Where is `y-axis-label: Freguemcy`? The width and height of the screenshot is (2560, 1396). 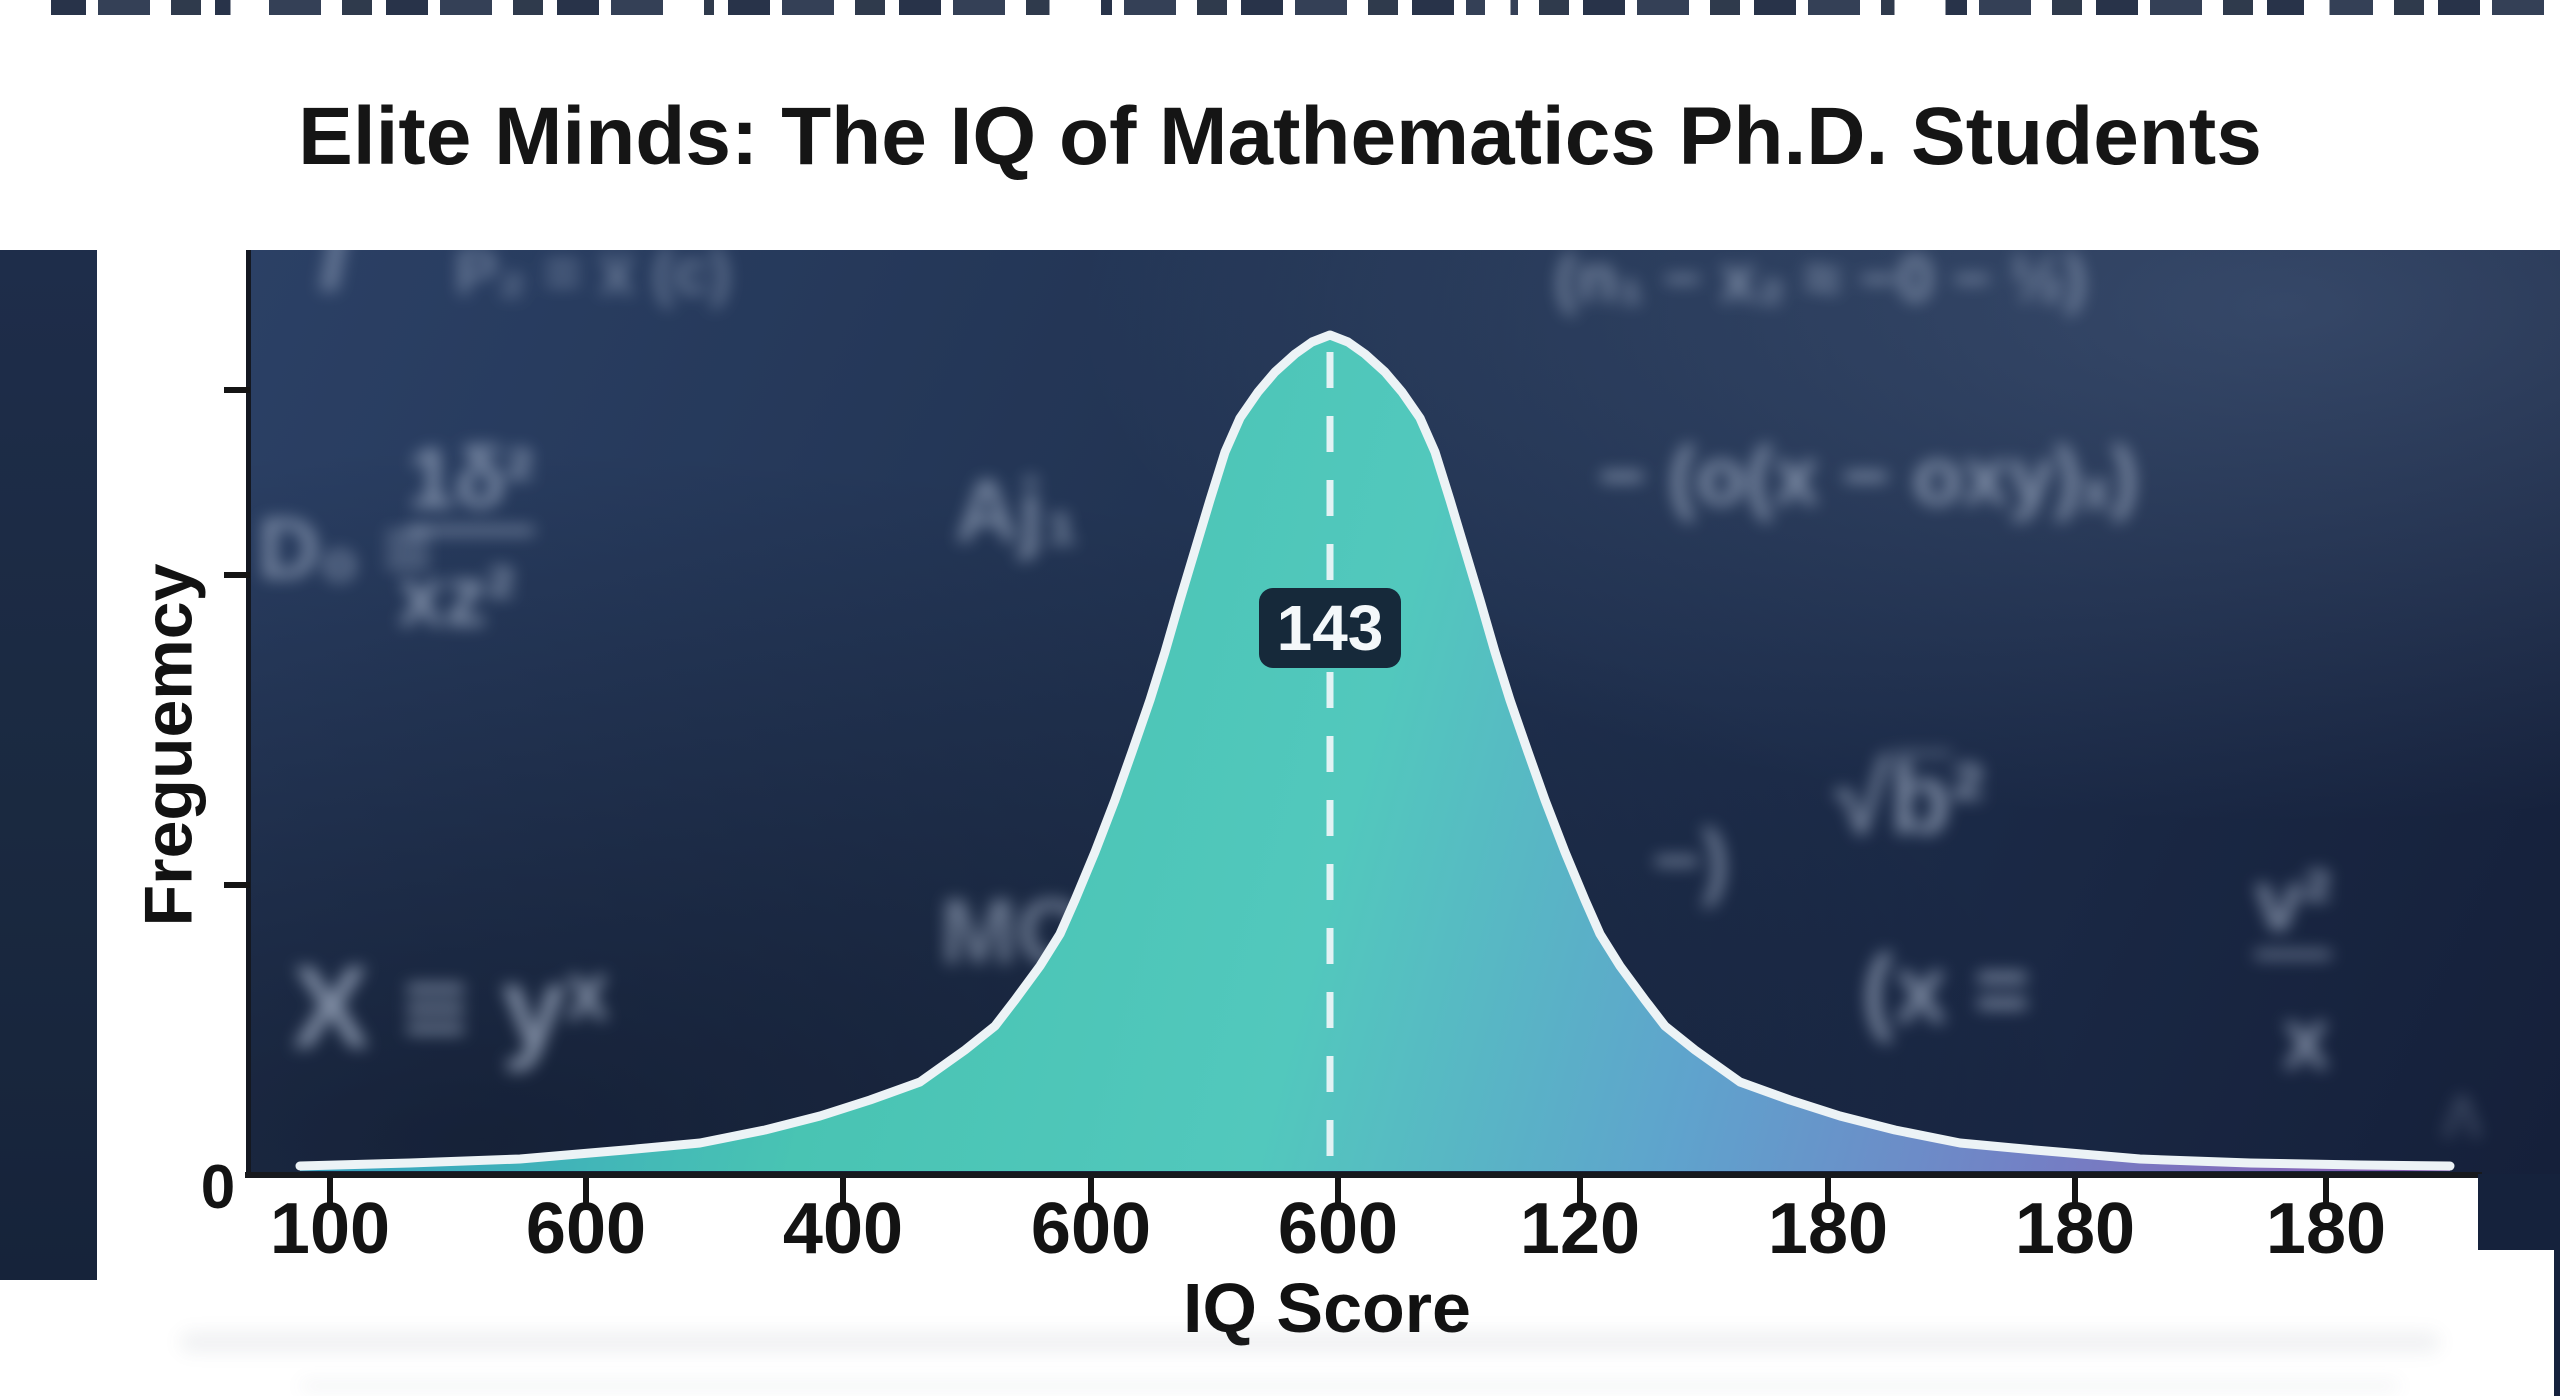
y-axis-label: Freguemcy is located at coordinates (168, 745).